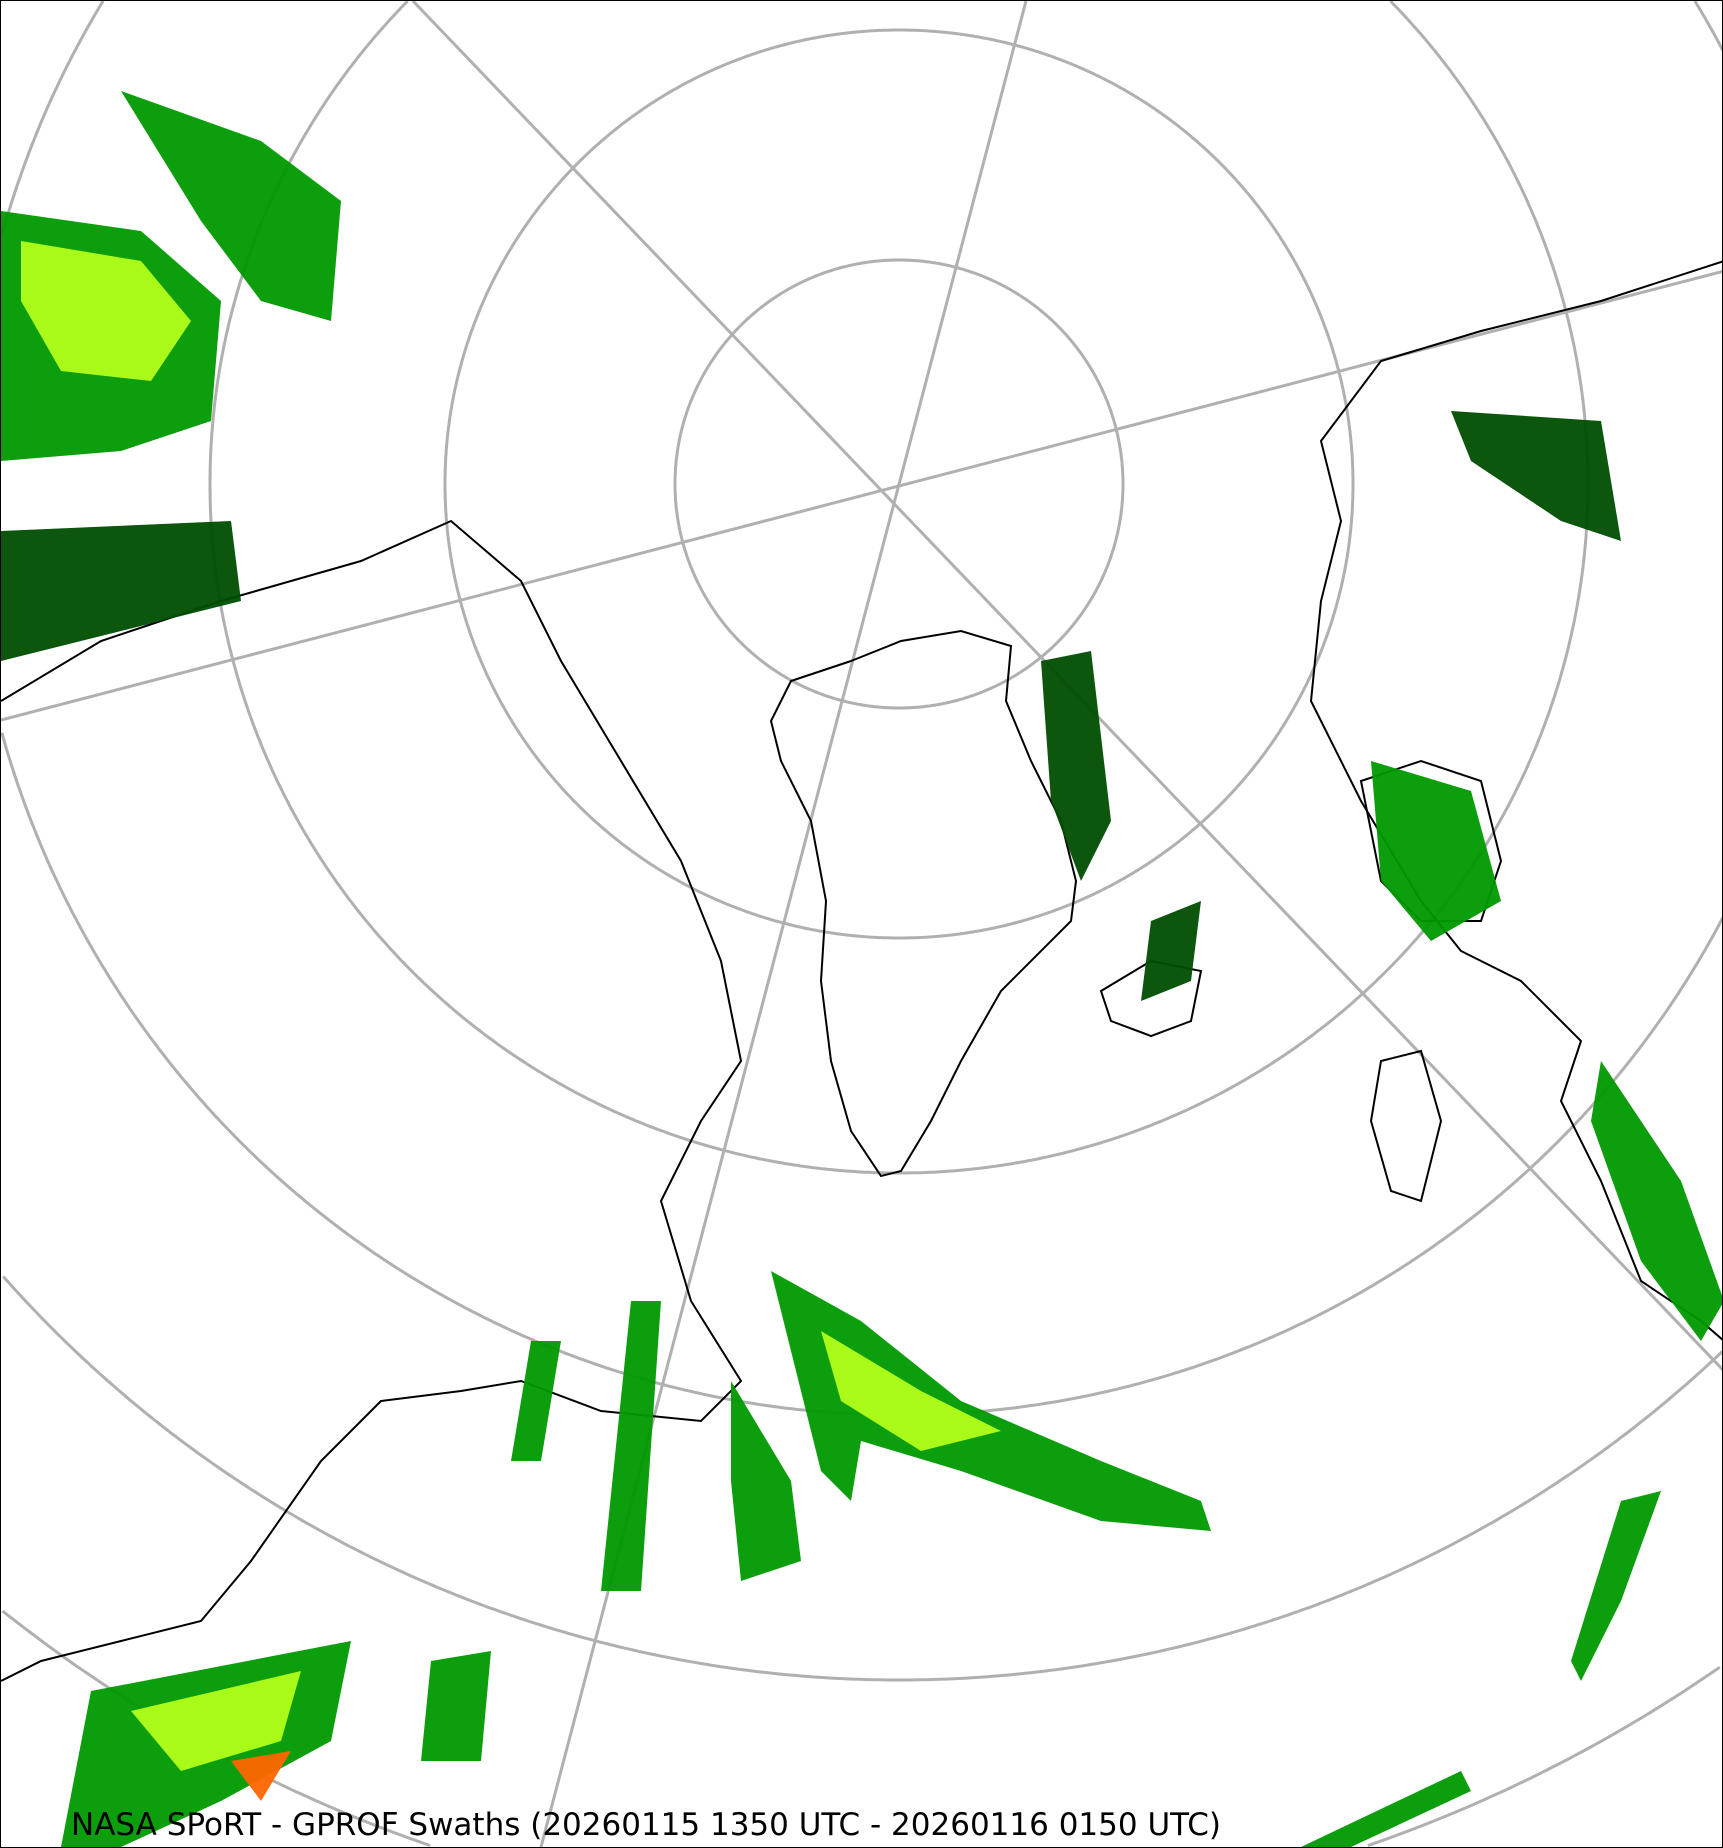 This screenshot has width=1723, height=1848. I want to click on greenland-outline, so click(923, 903).